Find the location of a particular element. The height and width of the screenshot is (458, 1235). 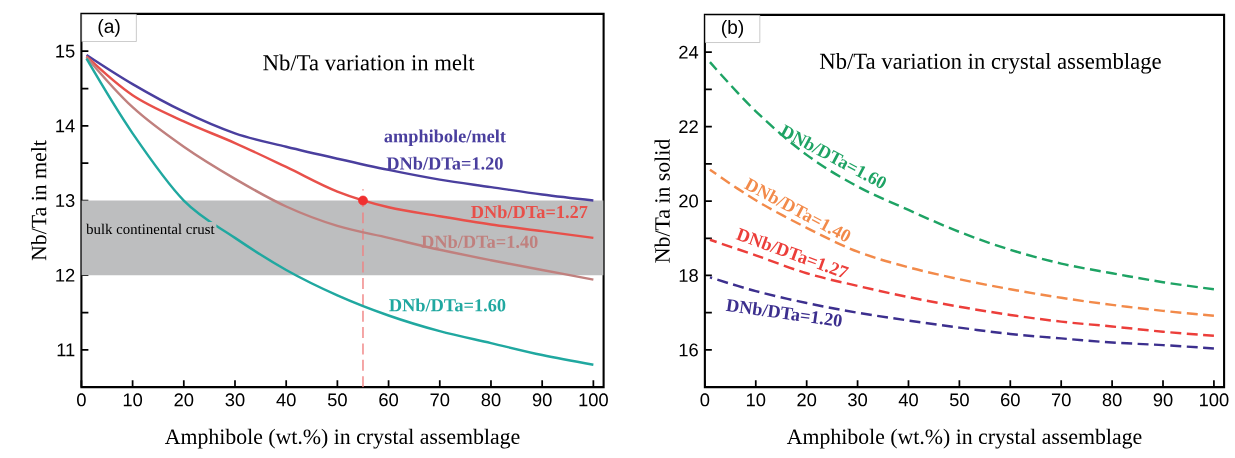

y-axis-title: Nb/Ta in melt is located at coordinates (39, 200).